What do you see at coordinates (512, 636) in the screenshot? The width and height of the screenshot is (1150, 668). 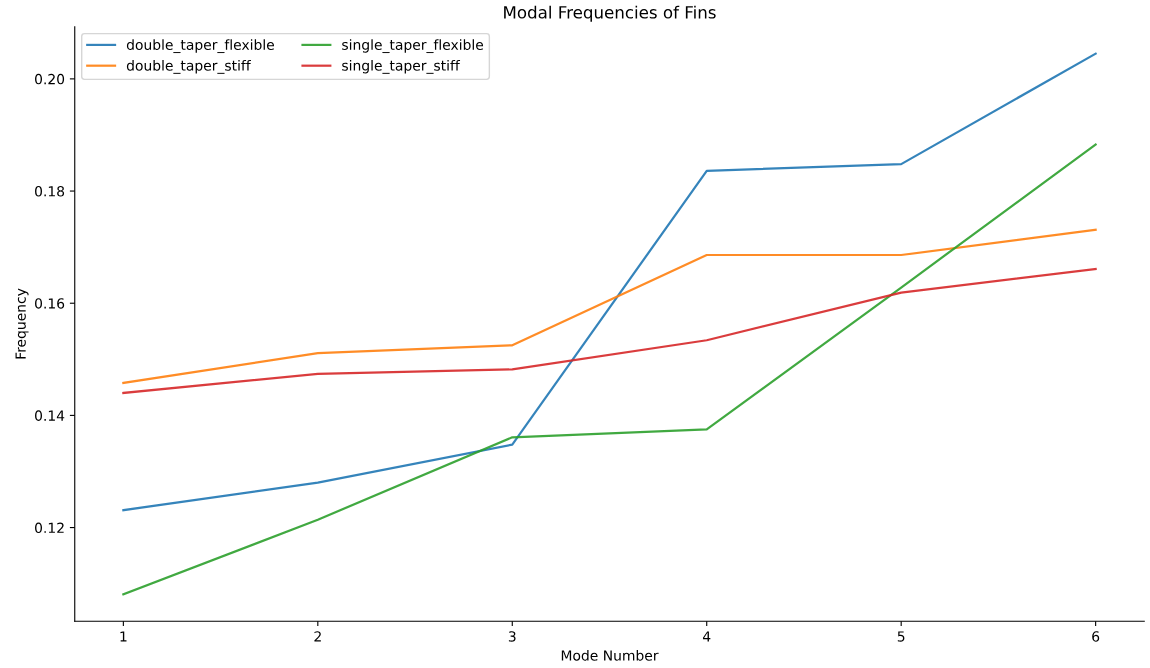 I see `x-tick-label: 3` at bounding box center [512, 636].